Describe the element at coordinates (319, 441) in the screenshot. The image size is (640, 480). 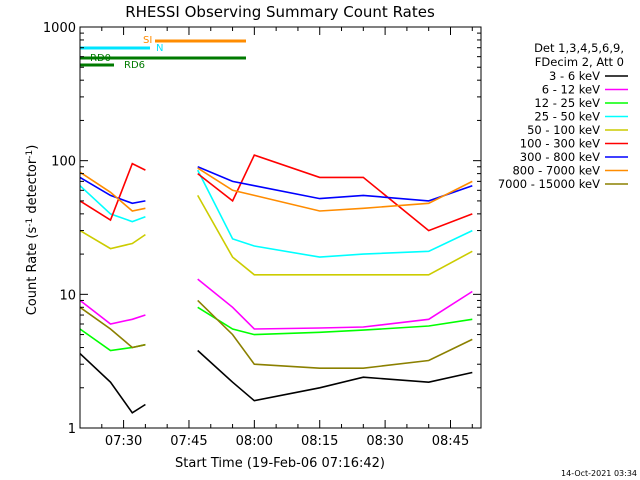
I see `x-tick-label: 08:15` at that location.